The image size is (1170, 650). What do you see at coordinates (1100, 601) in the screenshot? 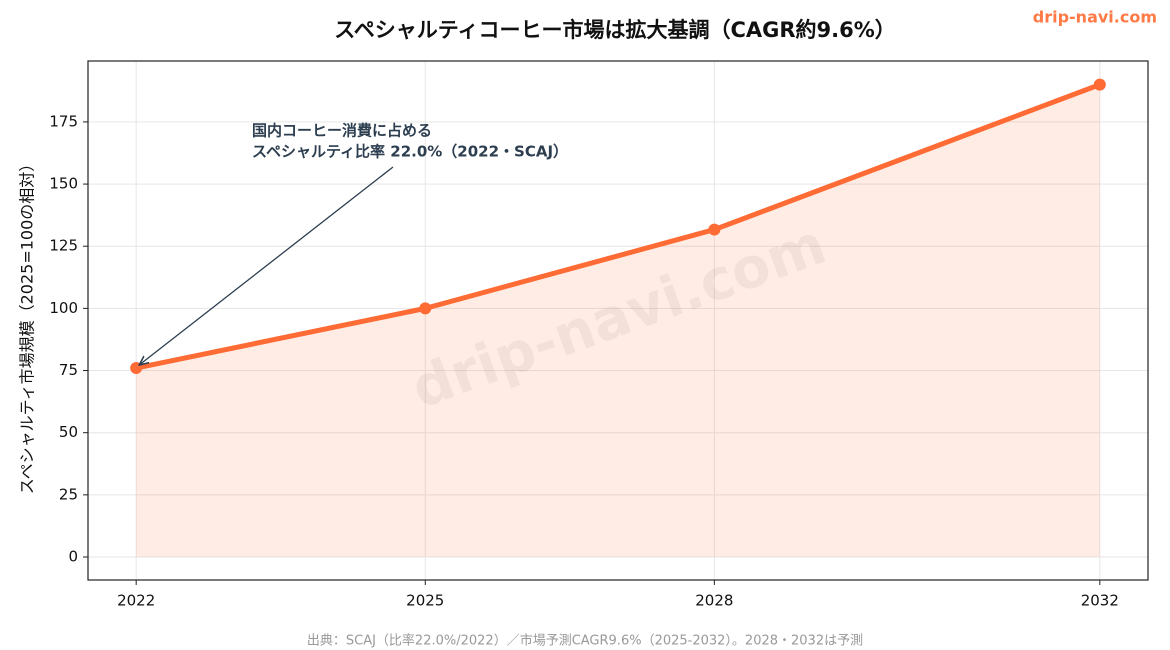
I see `x-tick-label: 2032` at bounding box center [1100, 601].